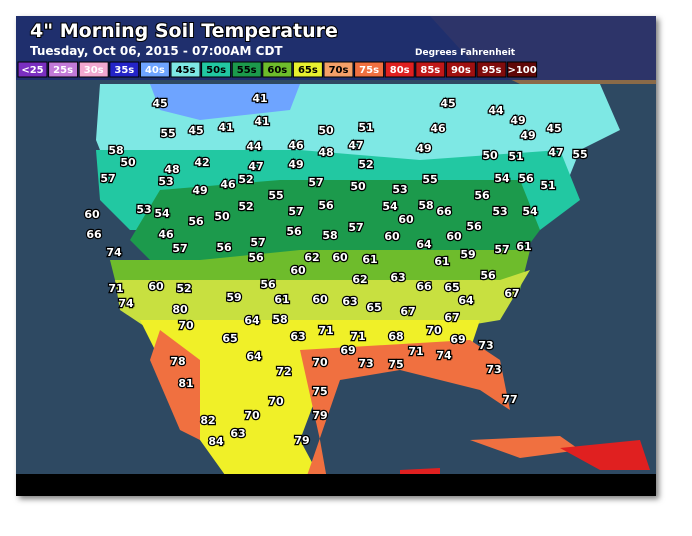 This screenshot has height=536, width=692. Describe the element at coordinates (184, 31) in the screenshot. I see `title: 4" Morning Soil Temperature` at that location.